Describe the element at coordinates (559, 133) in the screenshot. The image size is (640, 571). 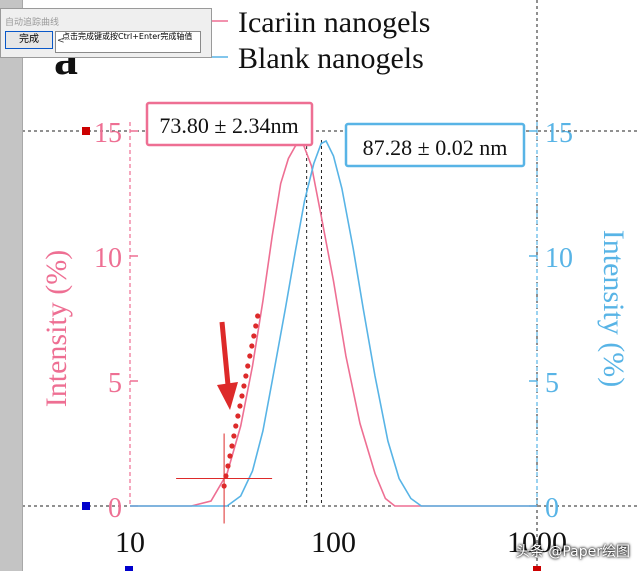
I see `right-y-tick-label: 15` at that location.